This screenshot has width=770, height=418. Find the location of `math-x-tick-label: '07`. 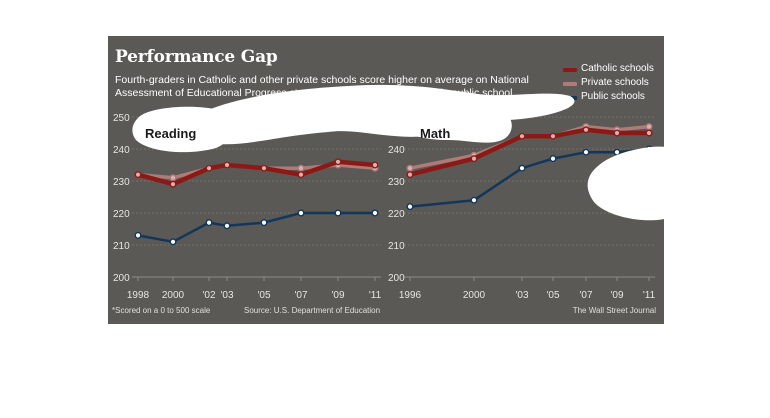

math-x-tick-label: '07 is located at coordinates (585, 295).